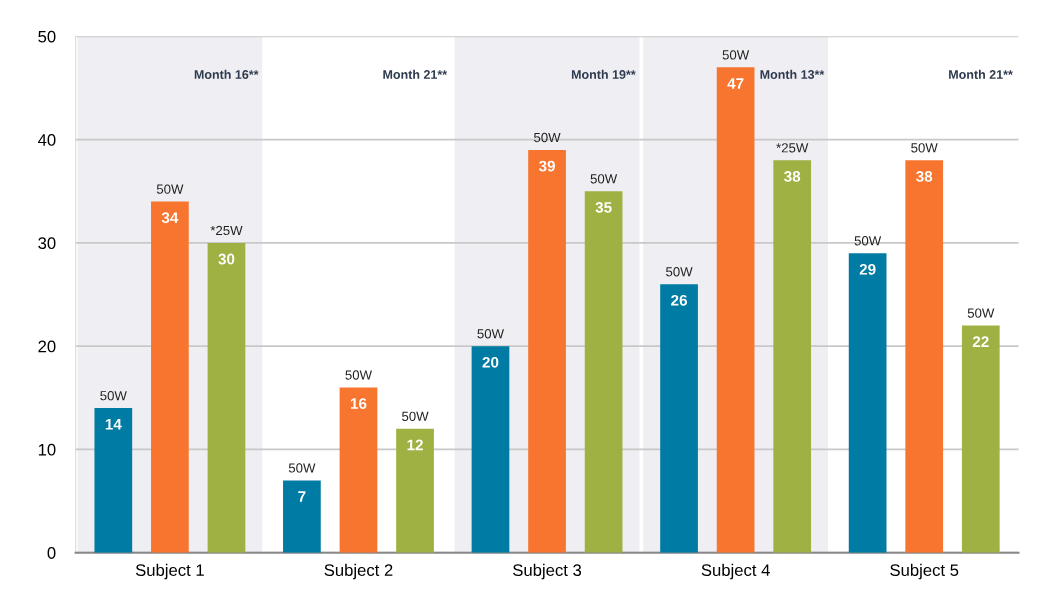 The image size is (1050, 606). Describe the element at coordinates (490, 362) in the screenshot. I see `data-label: 20` at that location.